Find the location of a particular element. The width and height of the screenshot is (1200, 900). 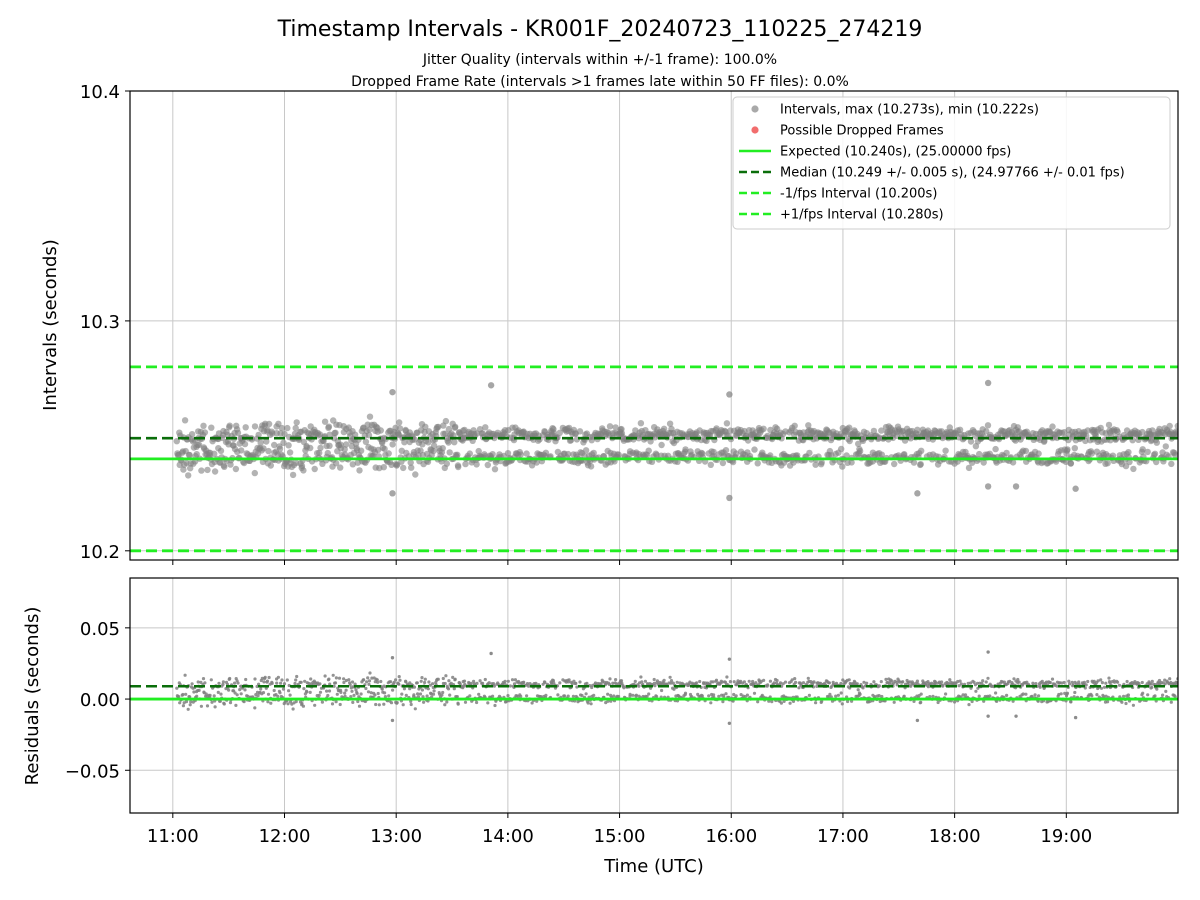

residual-outlier-point is located at coordinates (1075, 717).